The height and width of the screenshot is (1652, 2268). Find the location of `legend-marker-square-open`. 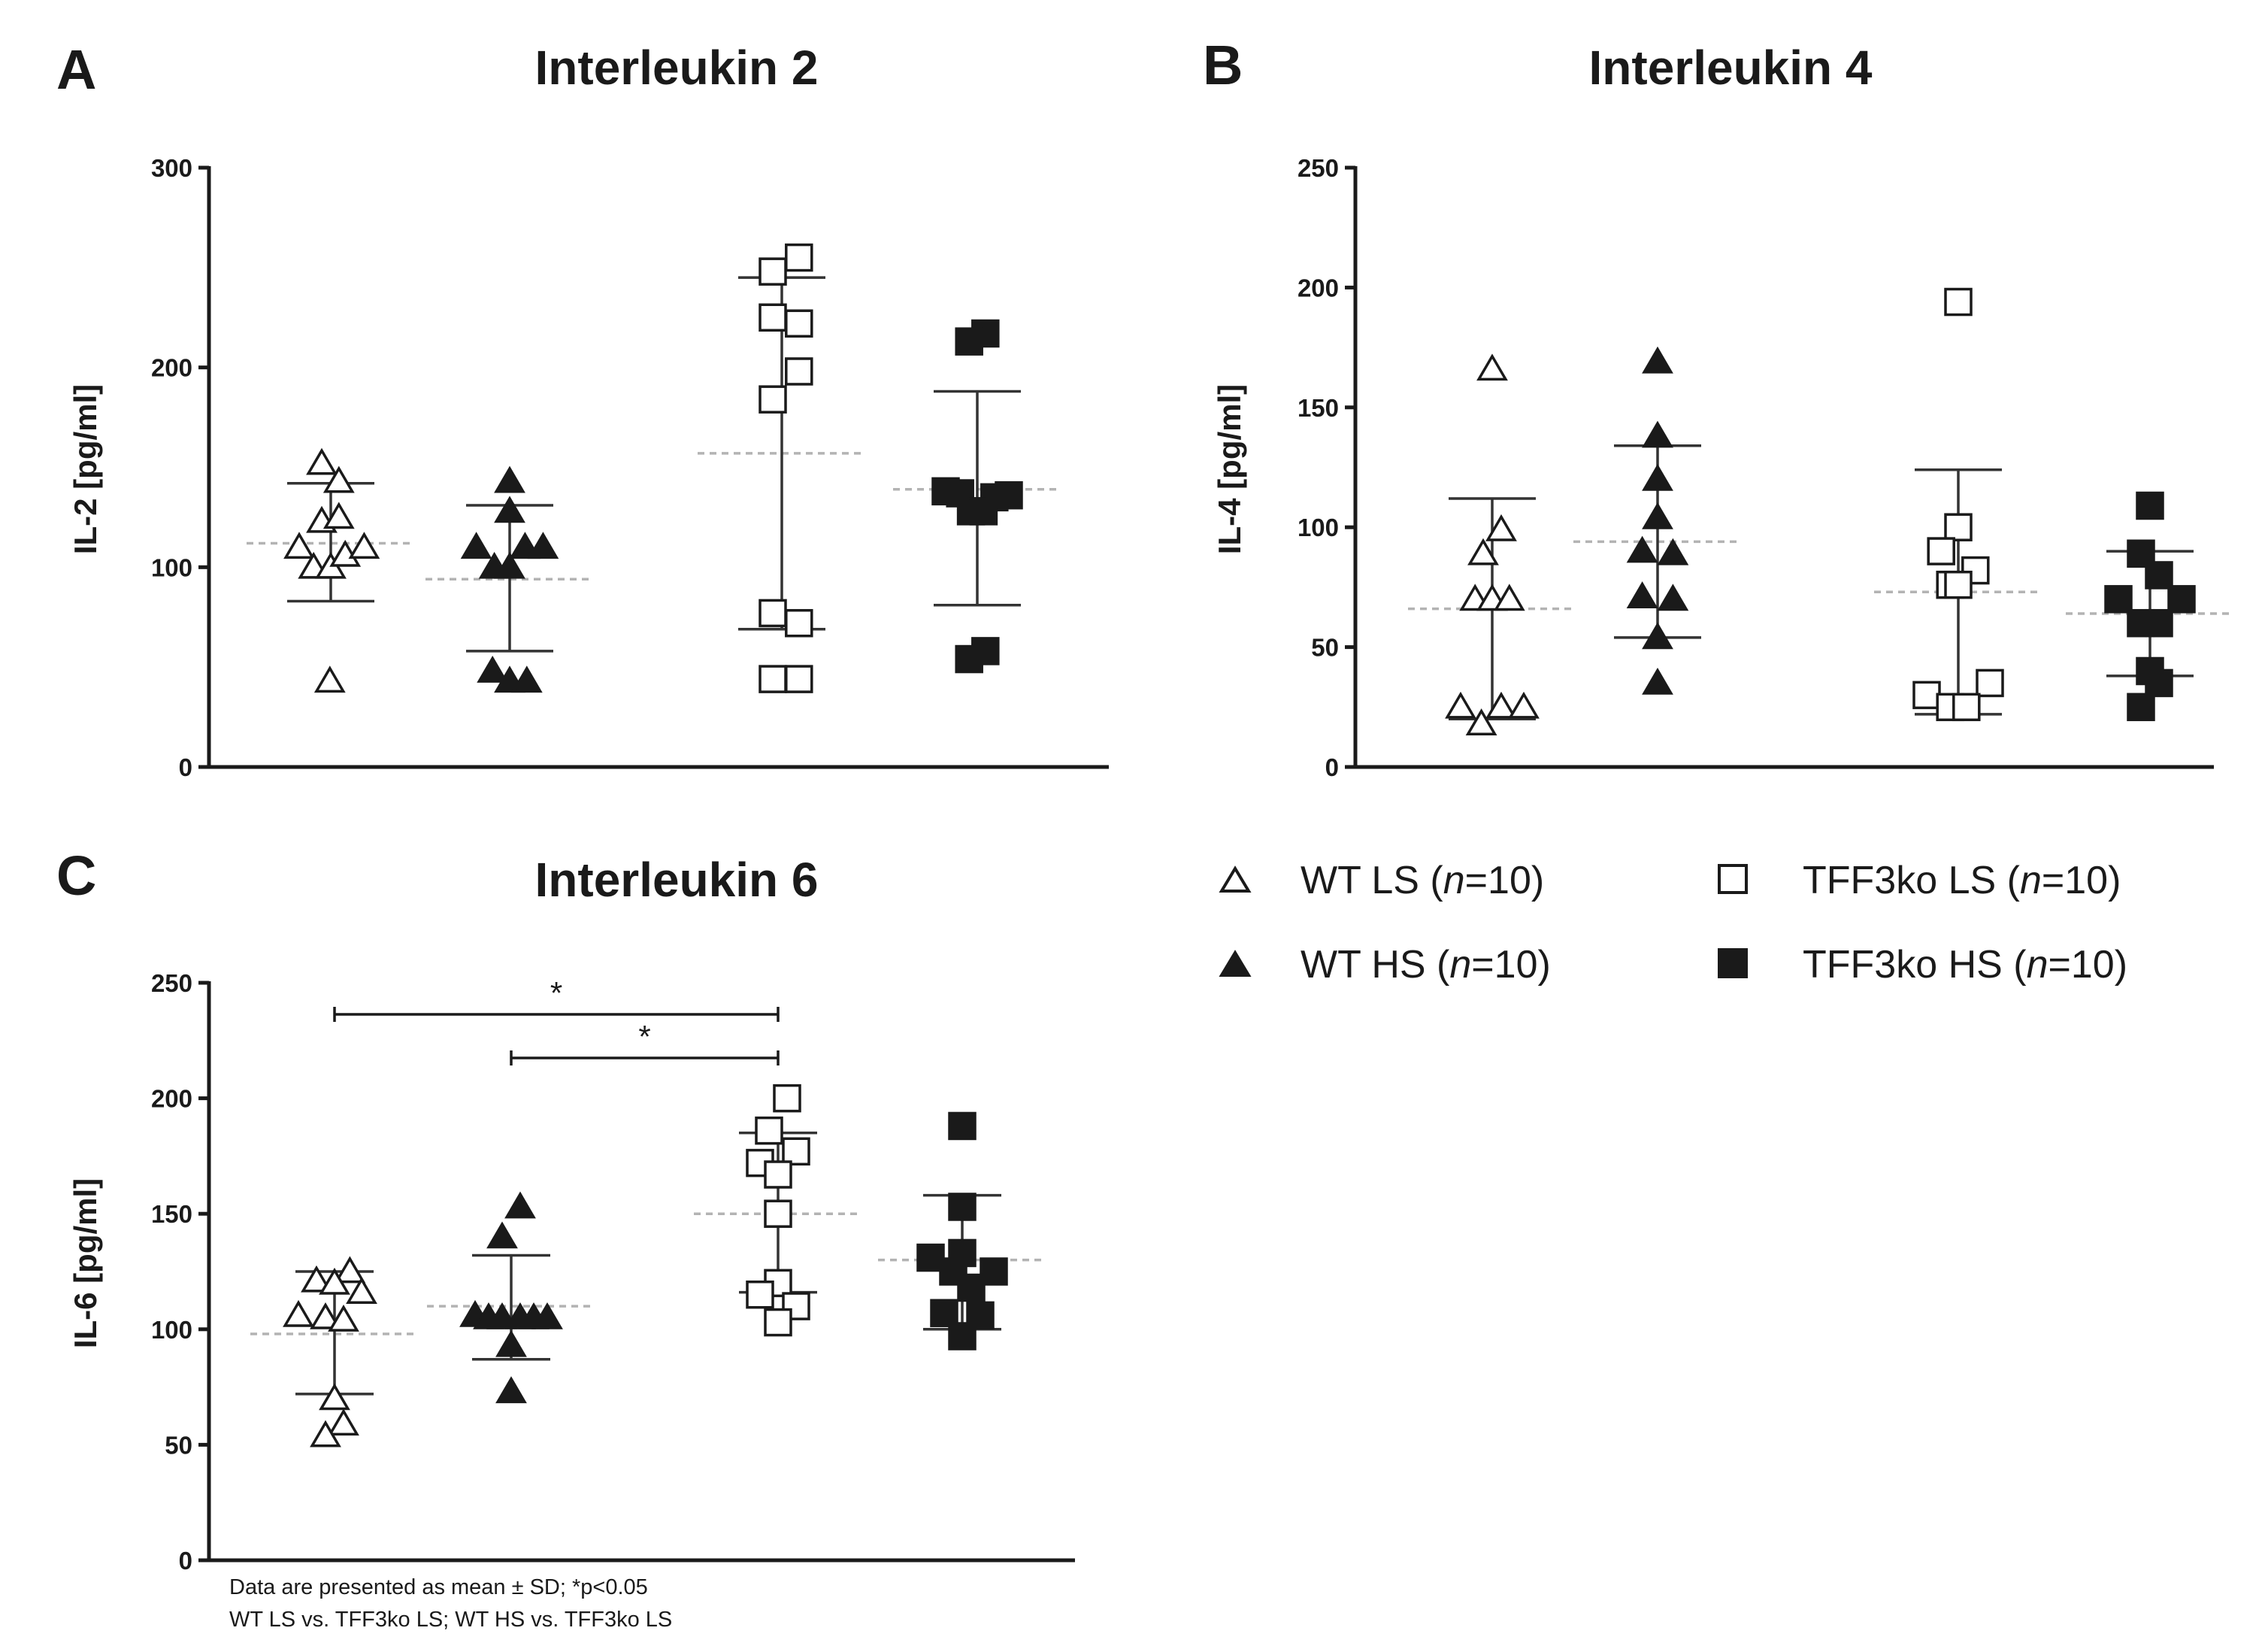

legend-marker-square-open is located at coordinates (1733, 879).